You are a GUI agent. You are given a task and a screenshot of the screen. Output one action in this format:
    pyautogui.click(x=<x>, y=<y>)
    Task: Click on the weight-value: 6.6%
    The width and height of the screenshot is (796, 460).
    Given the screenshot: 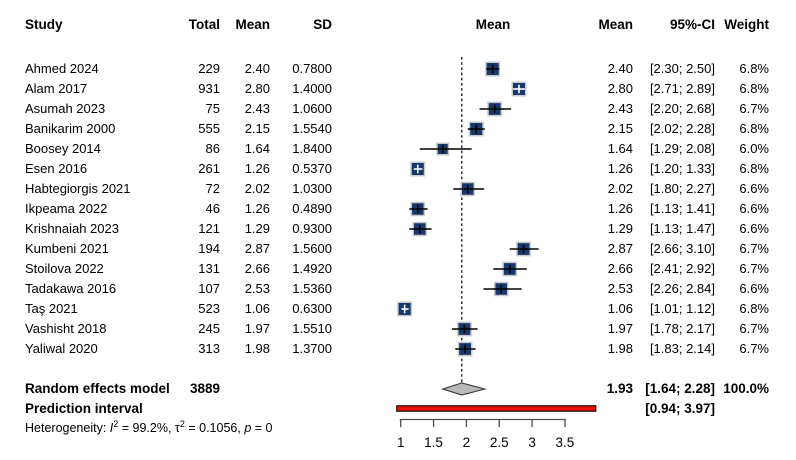 What is the action you would take?
    pyautogui.click(x=754, y=188)
    